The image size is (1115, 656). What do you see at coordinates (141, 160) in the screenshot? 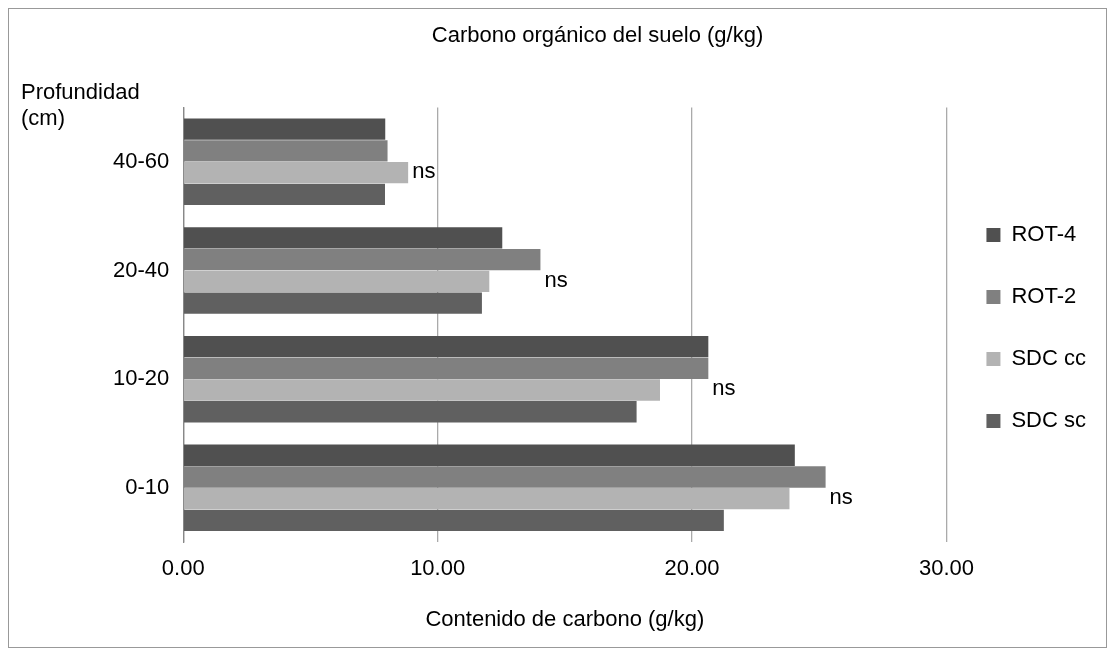
I see `y-tick-label: 40-60` at bounding box center [141, 160].